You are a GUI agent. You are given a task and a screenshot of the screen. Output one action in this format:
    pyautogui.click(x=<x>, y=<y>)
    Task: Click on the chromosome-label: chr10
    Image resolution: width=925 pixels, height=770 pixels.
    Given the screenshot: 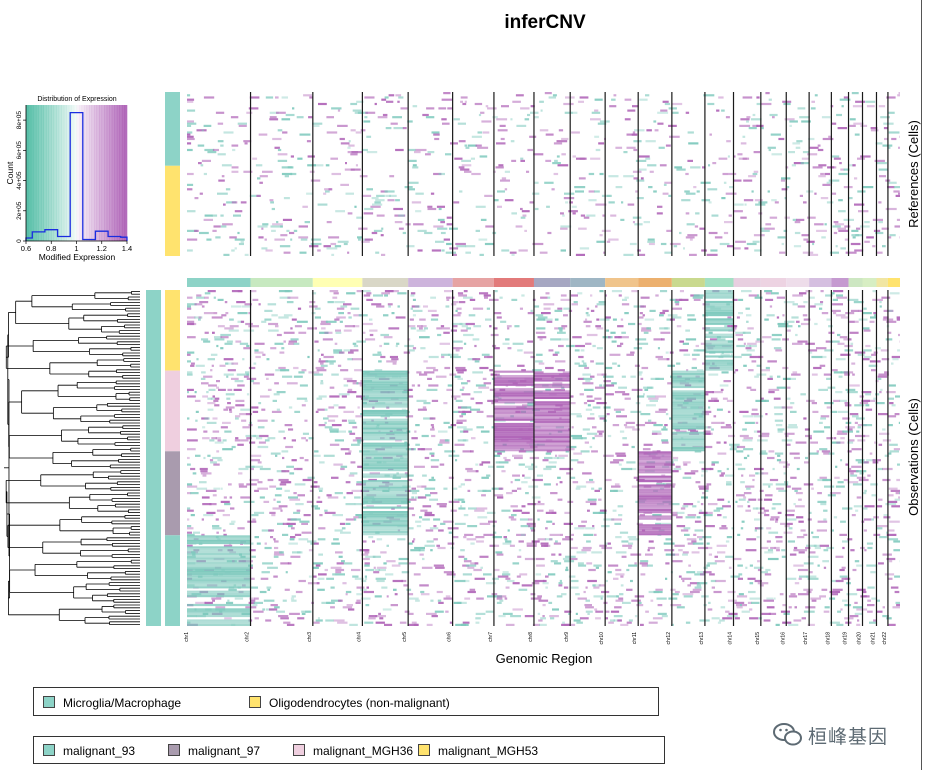 What is the action you would take?
    pyautogui.click(x=602, y=638)
    